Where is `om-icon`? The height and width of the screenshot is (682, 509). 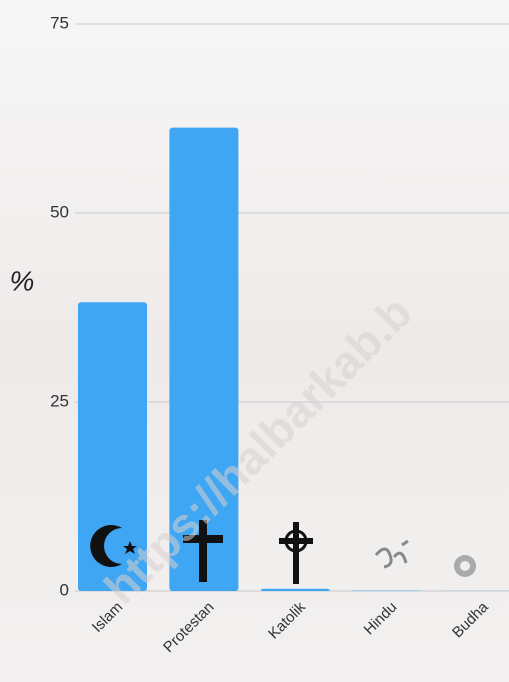
om-icon is located at coordinates (391, 554).